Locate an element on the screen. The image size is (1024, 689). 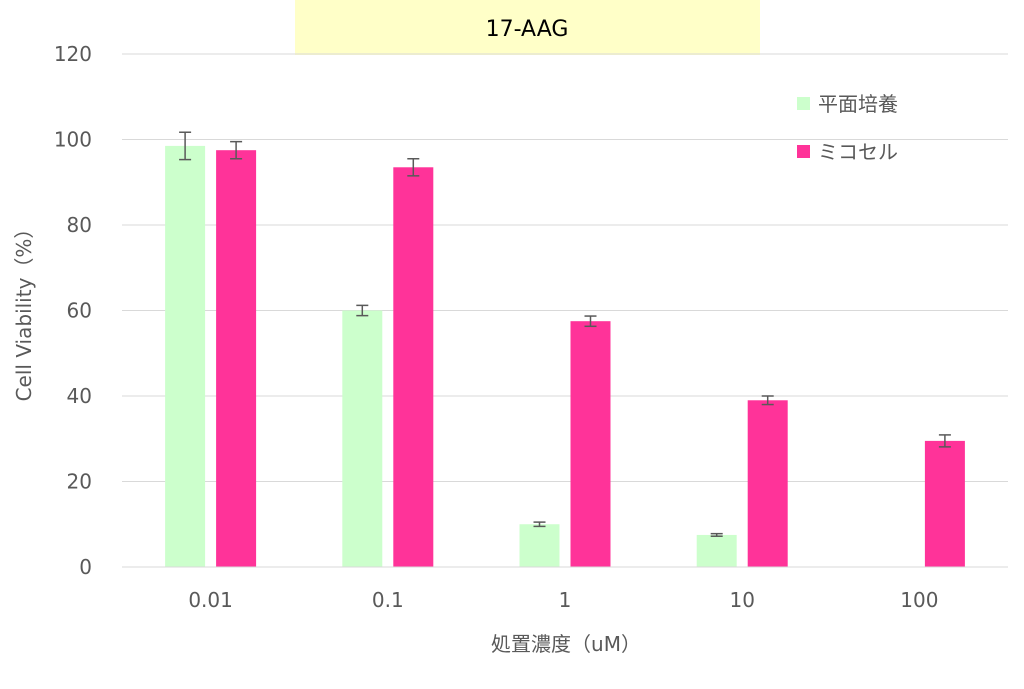
x-axis-ticks: 0.01 0.1 1 10 100 is located at coordinates (563, 600).